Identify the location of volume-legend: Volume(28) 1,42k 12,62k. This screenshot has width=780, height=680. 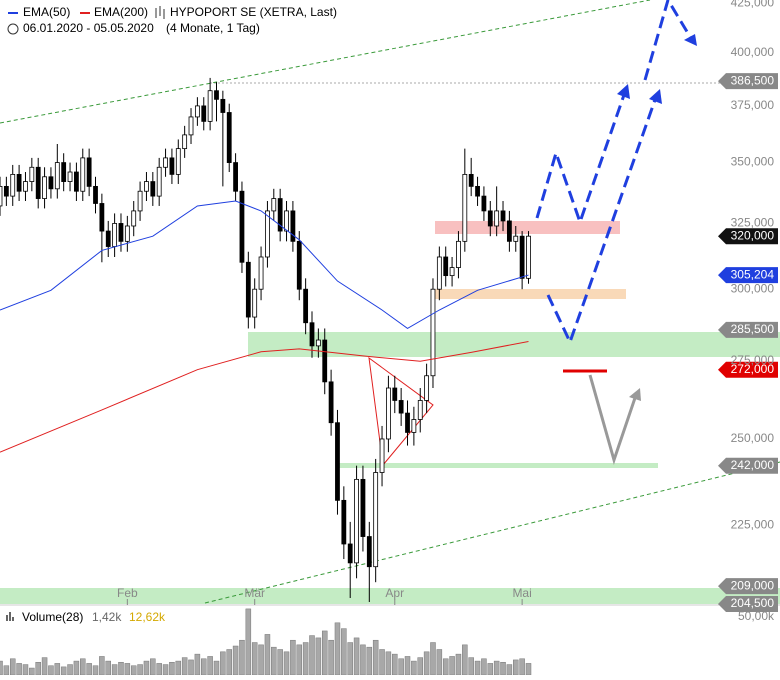
(86, 617).